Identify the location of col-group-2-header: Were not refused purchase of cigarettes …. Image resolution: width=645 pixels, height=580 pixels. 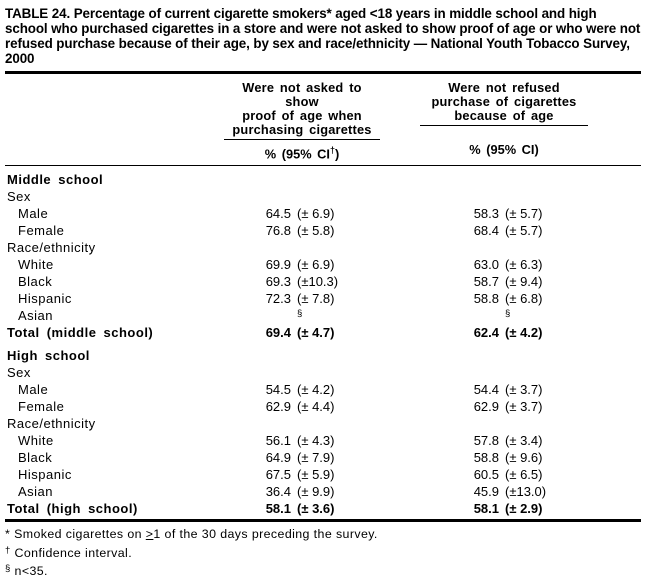
(504, 110).